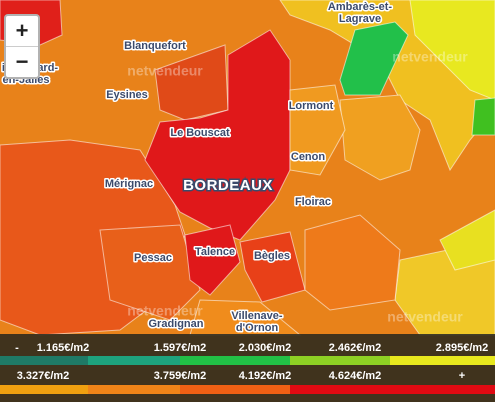 Image resolution: width=495 pixels, height=402 pixels. Describe the element at coordinates (180, 348) in the screenshot. I see `legend-label: 1.597€/m2` at that location.